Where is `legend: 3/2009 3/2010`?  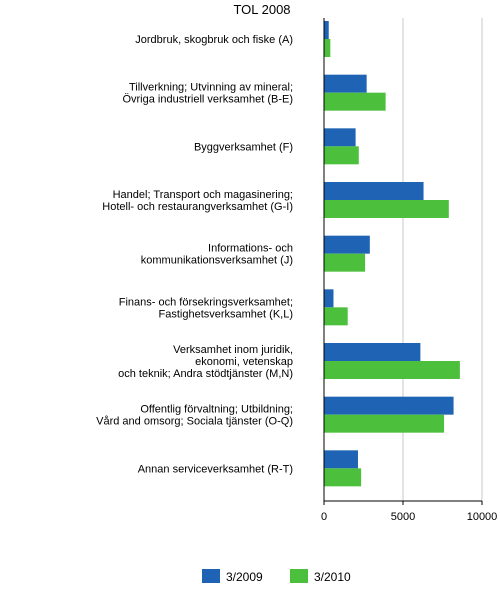 legend: 3/2009 3/2010 is located at coordinates (276, 576).